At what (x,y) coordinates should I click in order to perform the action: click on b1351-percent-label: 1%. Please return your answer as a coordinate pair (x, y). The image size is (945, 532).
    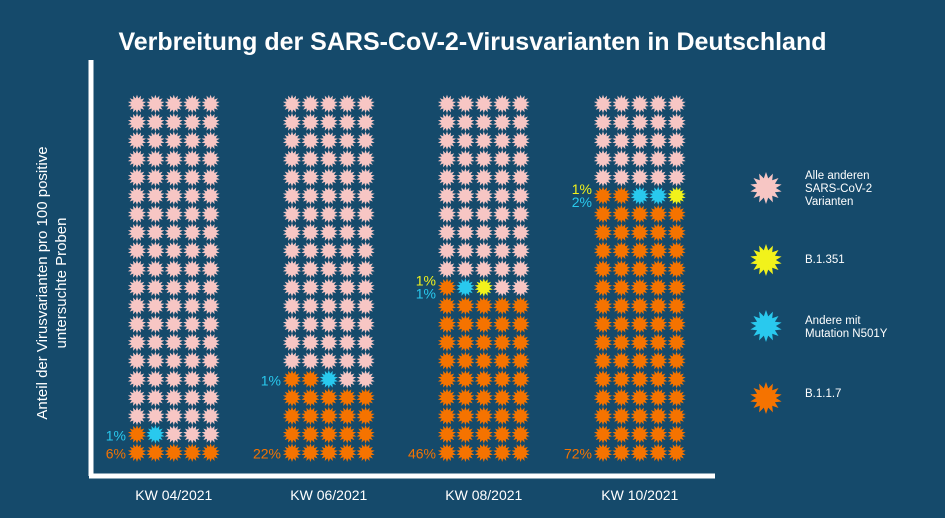
    Looking at the image, I should click on (426, 281).